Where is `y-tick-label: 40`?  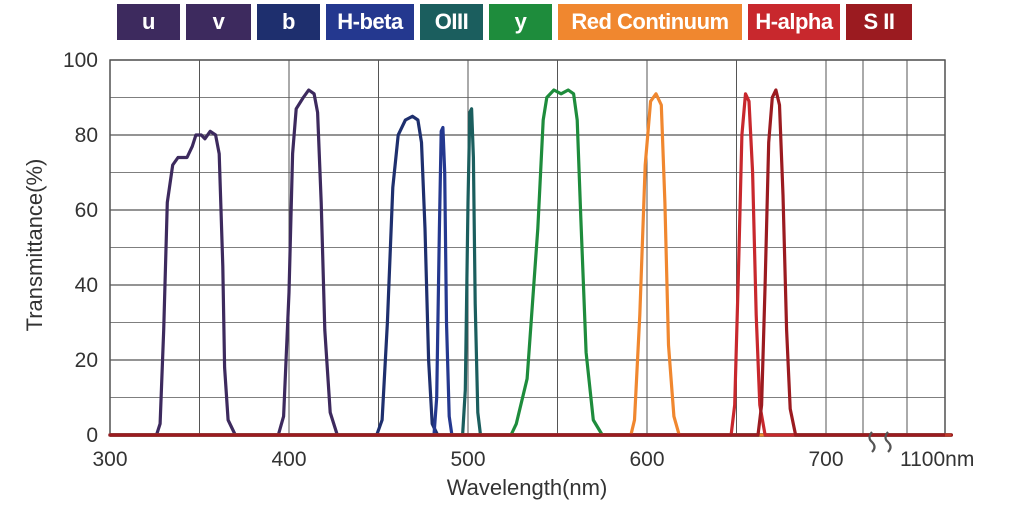 y-tick-label: 40 is located at coordinates (86, 285).